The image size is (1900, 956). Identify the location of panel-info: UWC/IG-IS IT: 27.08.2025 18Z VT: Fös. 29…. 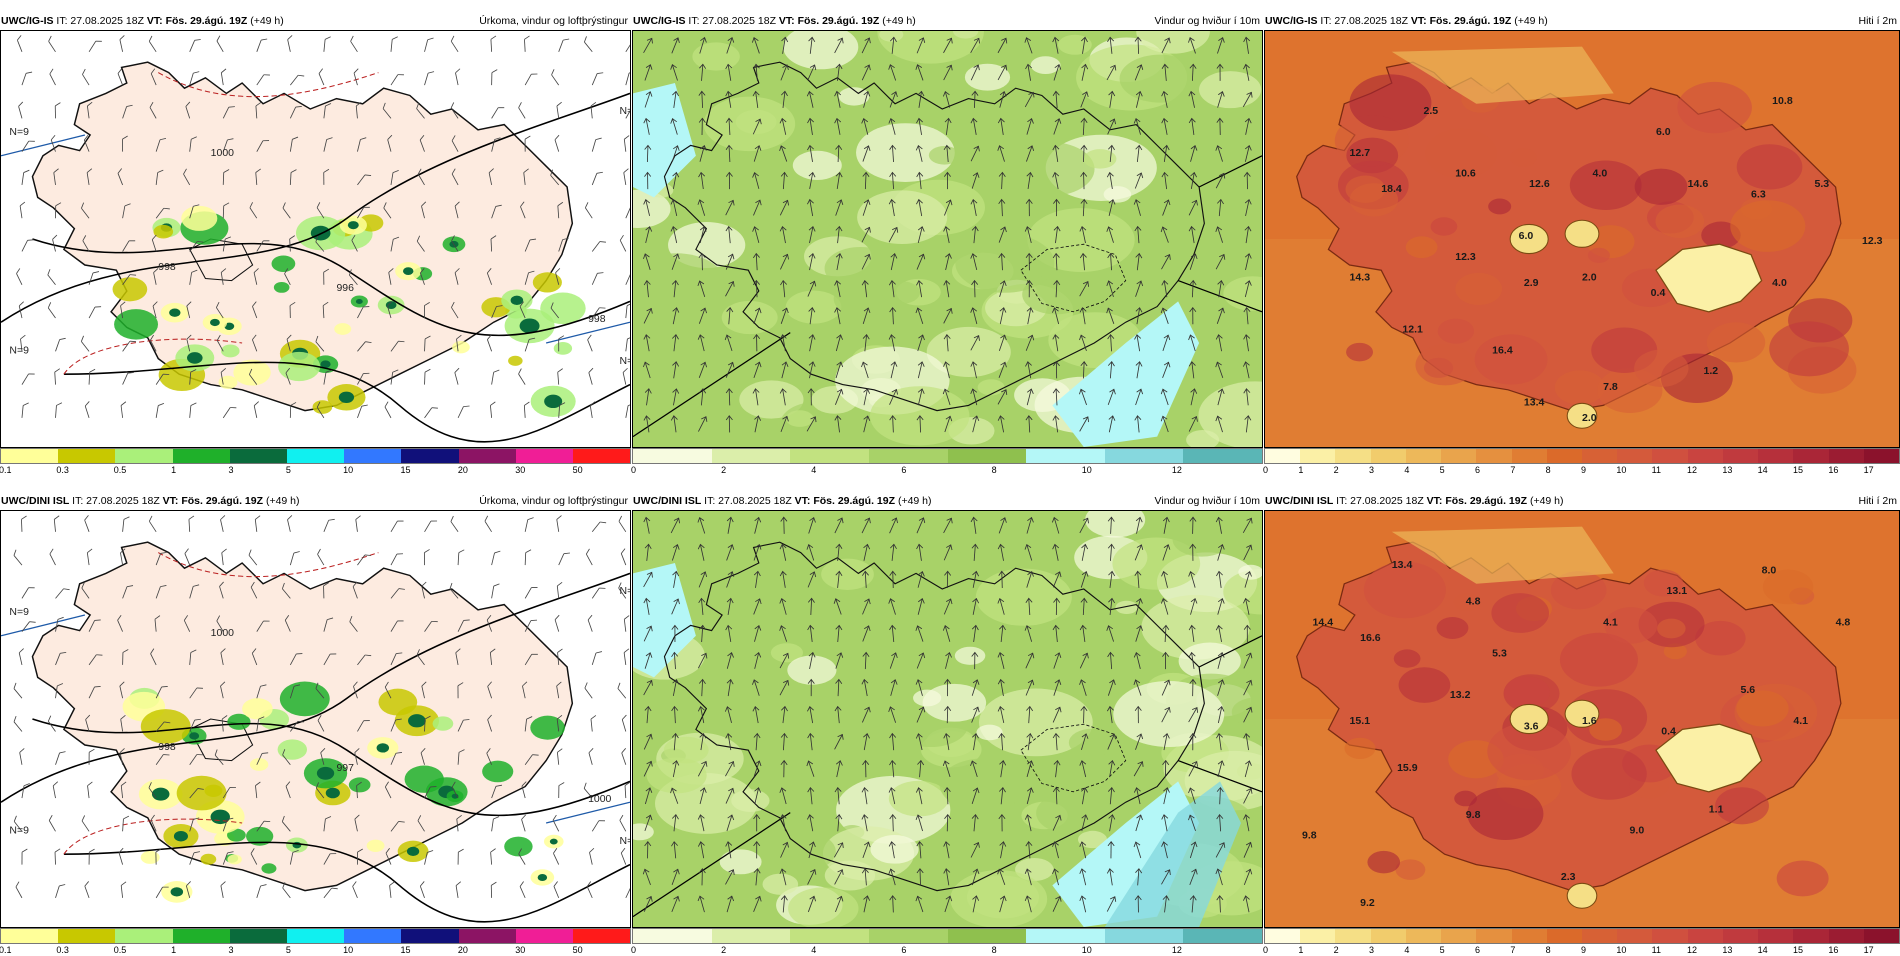
(774, 21).